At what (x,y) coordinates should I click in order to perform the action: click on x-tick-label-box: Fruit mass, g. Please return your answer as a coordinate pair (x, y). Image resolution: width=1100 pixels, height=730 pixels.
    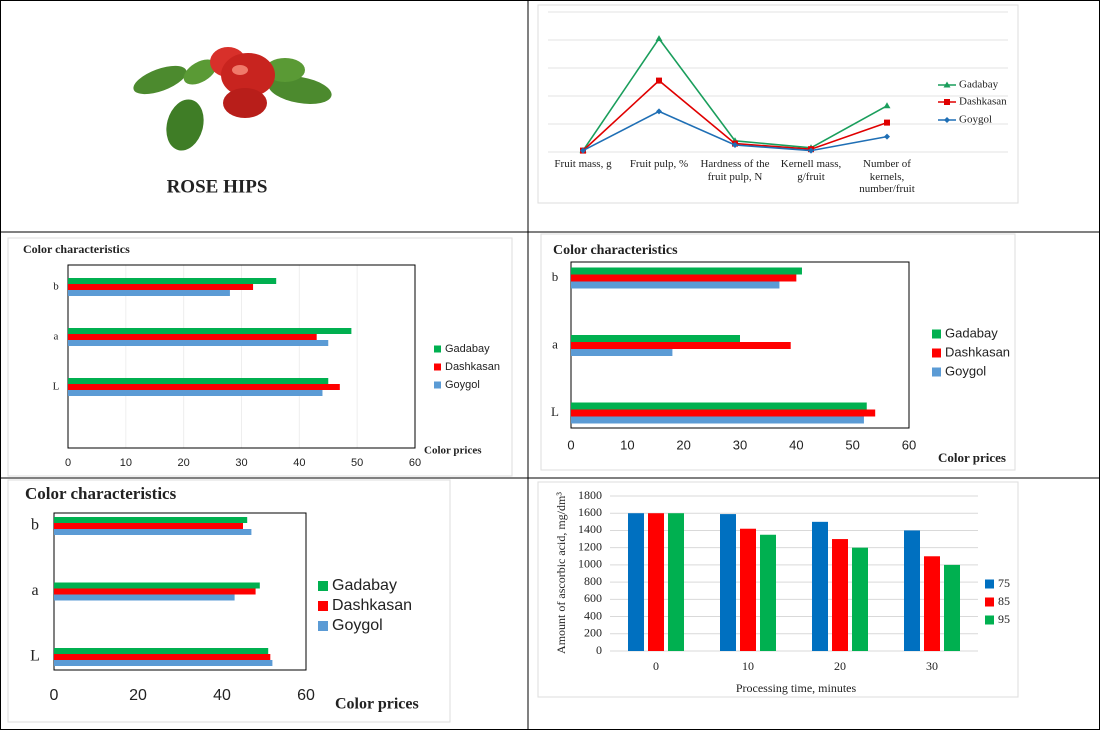
    Looking at the image, I should click on (583, 164).